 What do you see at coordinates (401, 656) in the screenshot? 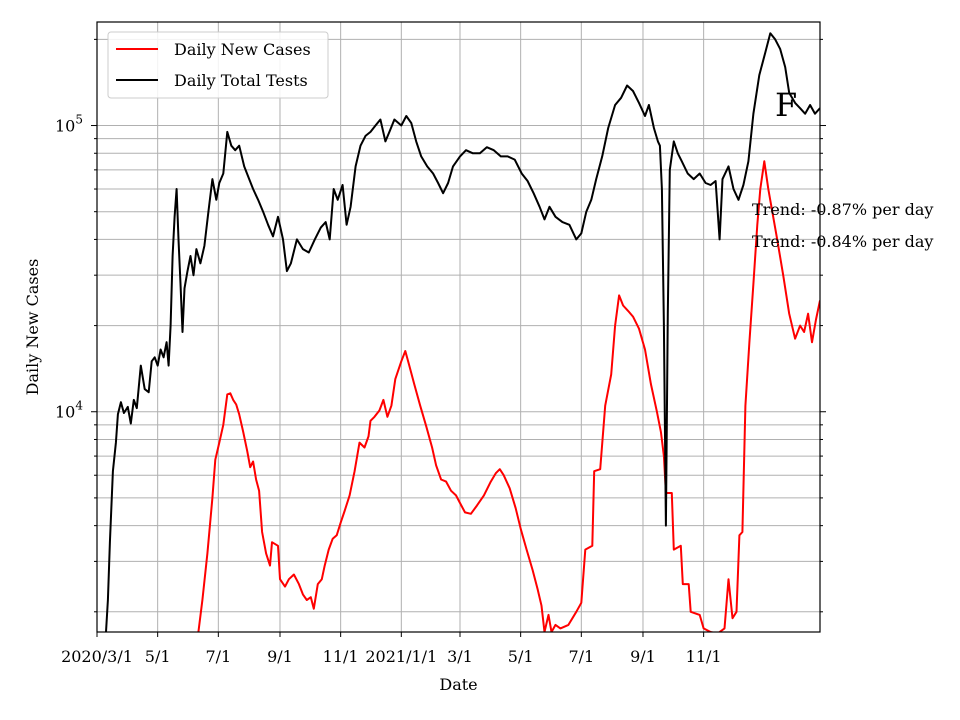
I see `x-tick-label: 2021/1/1` at bounding box center [401, 656].